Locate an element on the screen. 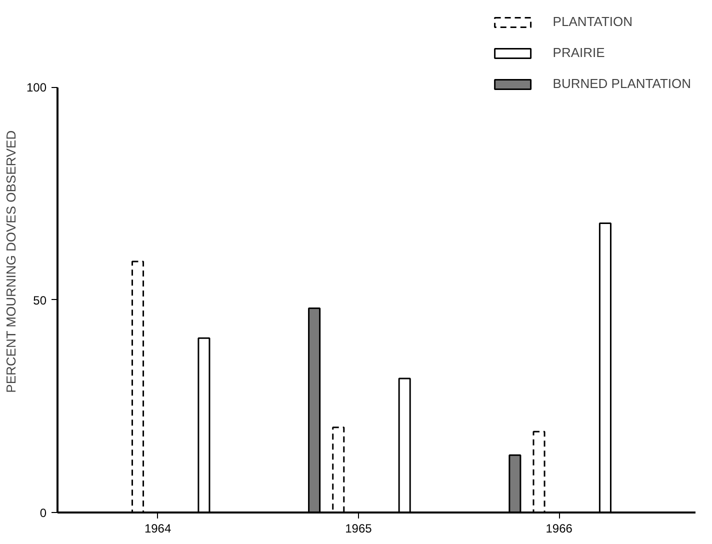  legend-label: PLANTATION is located at coordinates (592, 21).